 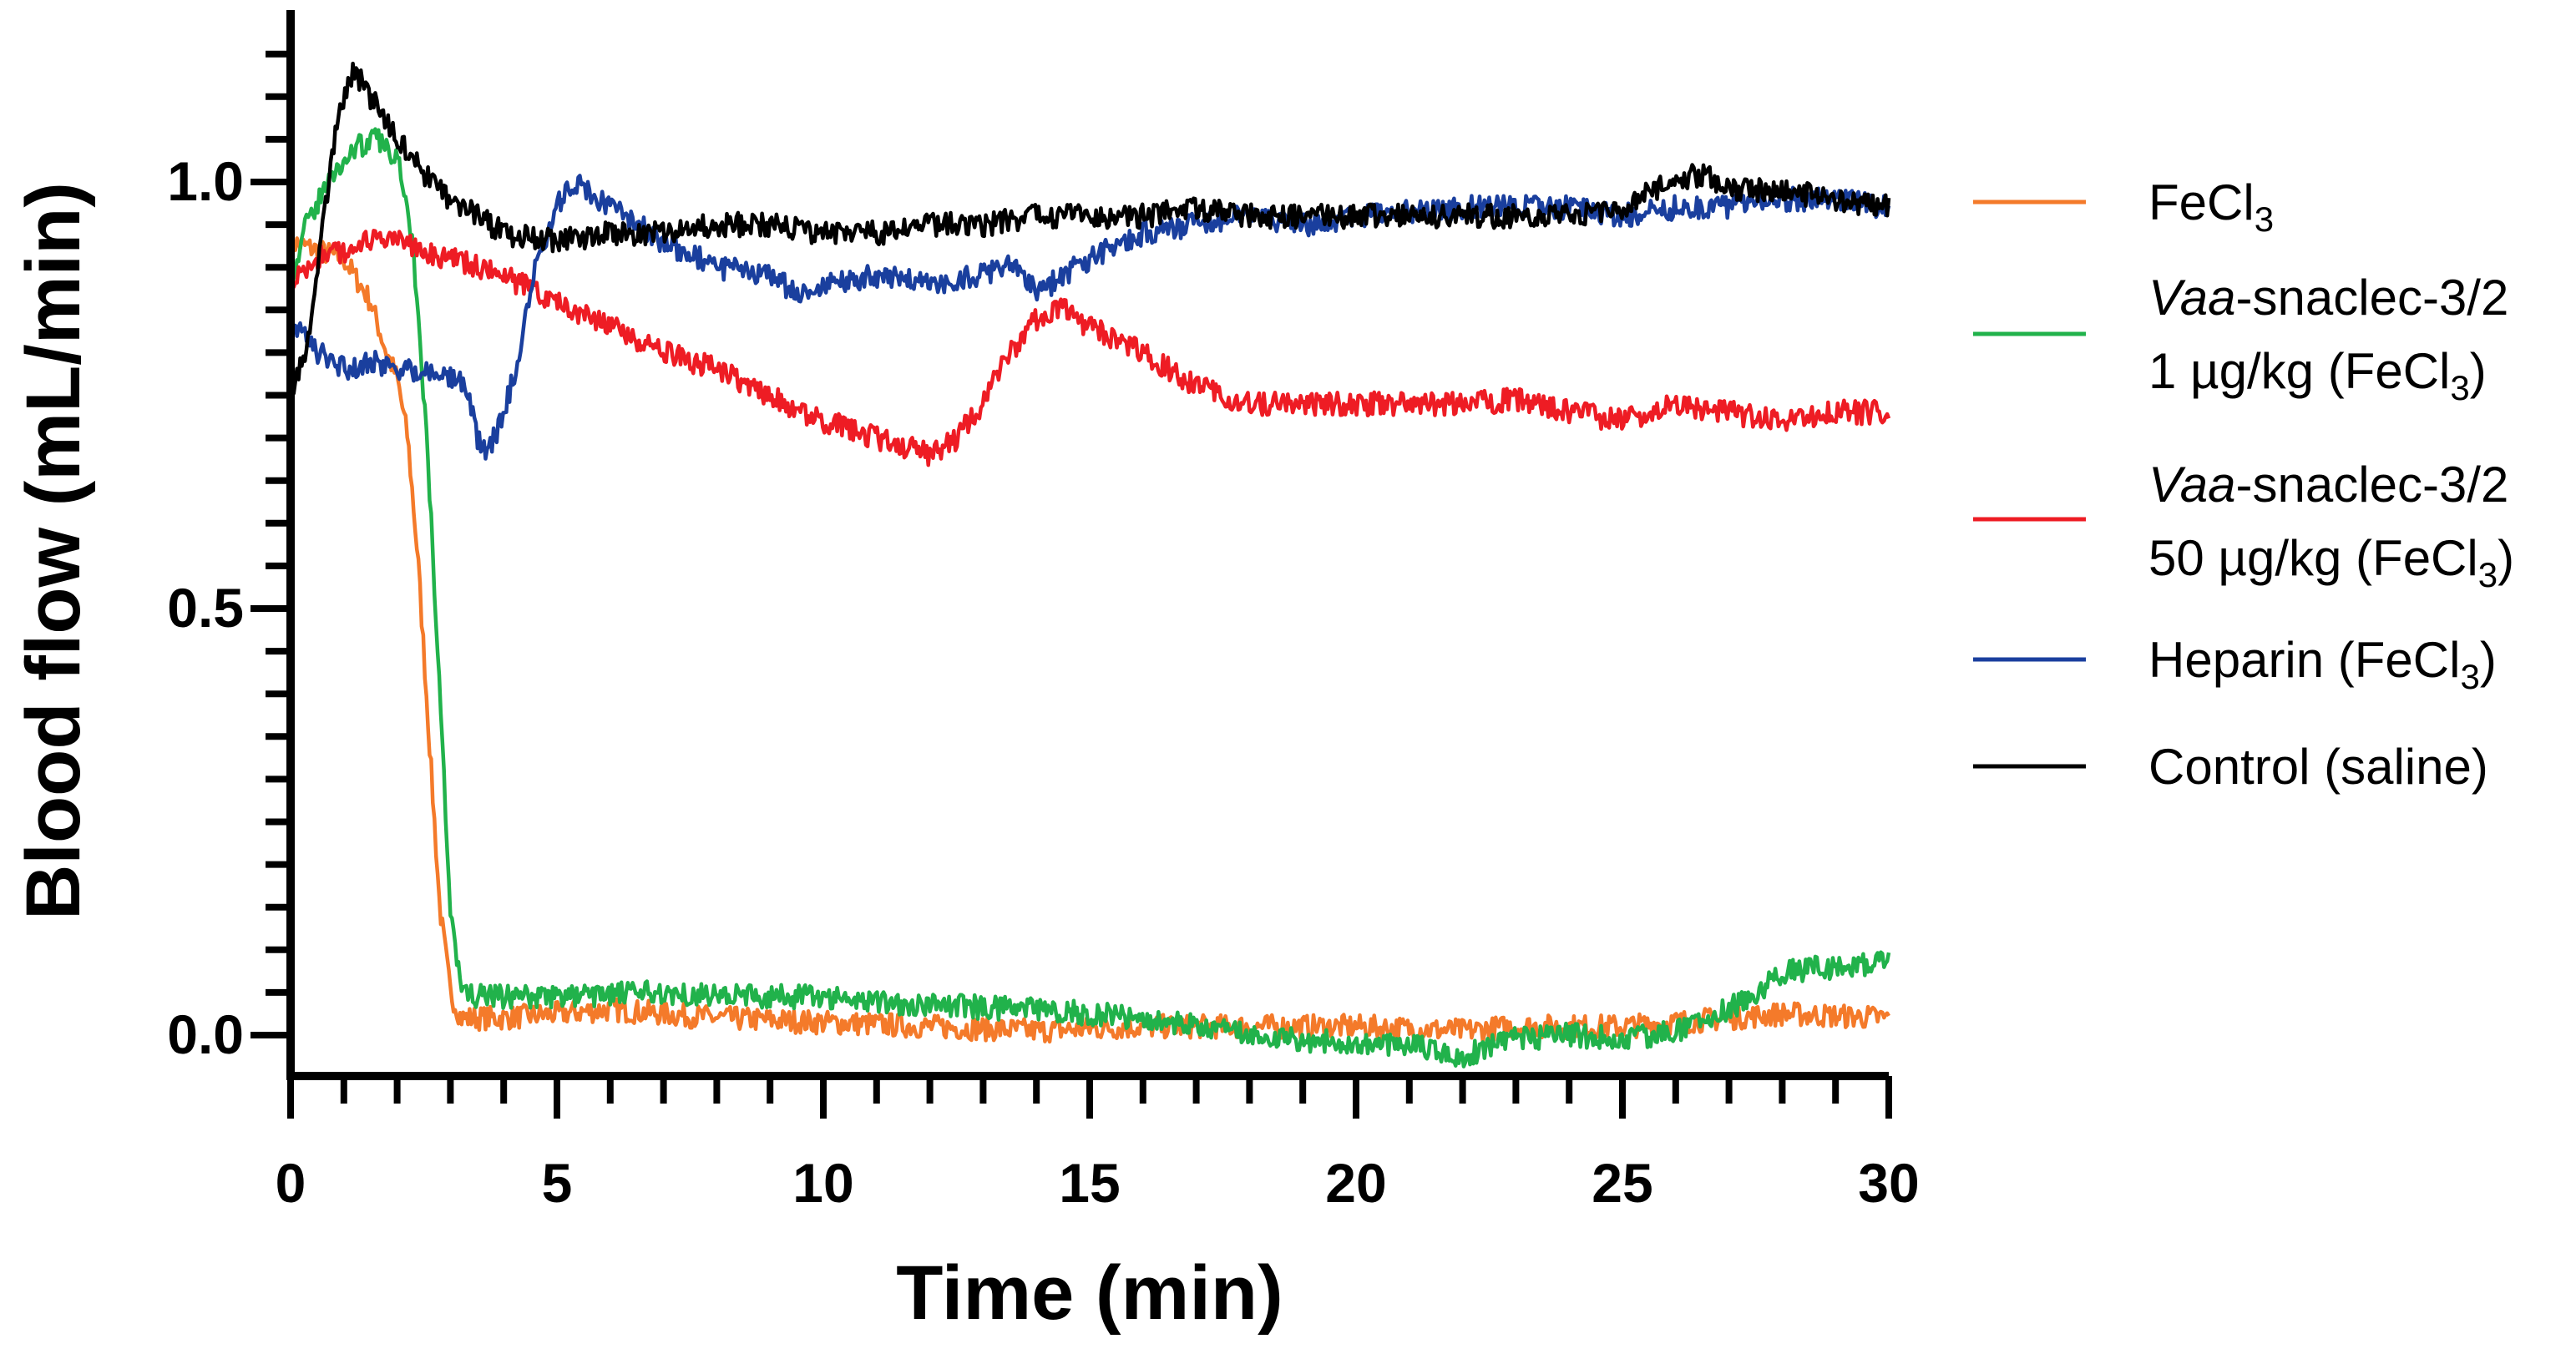 I want to click on legend-label-vaa-1ug-line2: 1 µg/kg (FeCl3), so click(x=2317, y=375).